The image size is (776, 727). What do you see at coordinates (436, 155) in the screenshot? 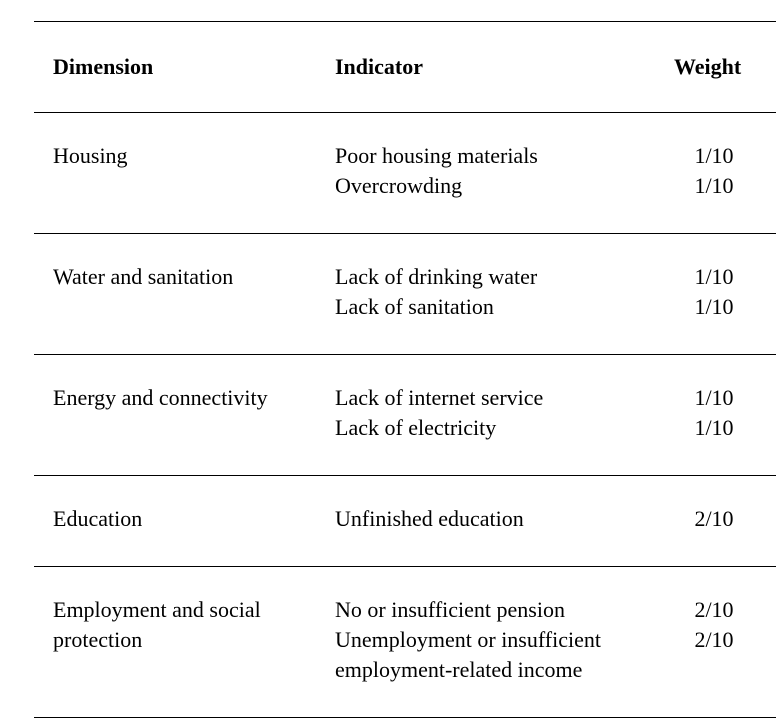
I see `indicator-text: Poor housing materials` at bounding box center [436, 155].